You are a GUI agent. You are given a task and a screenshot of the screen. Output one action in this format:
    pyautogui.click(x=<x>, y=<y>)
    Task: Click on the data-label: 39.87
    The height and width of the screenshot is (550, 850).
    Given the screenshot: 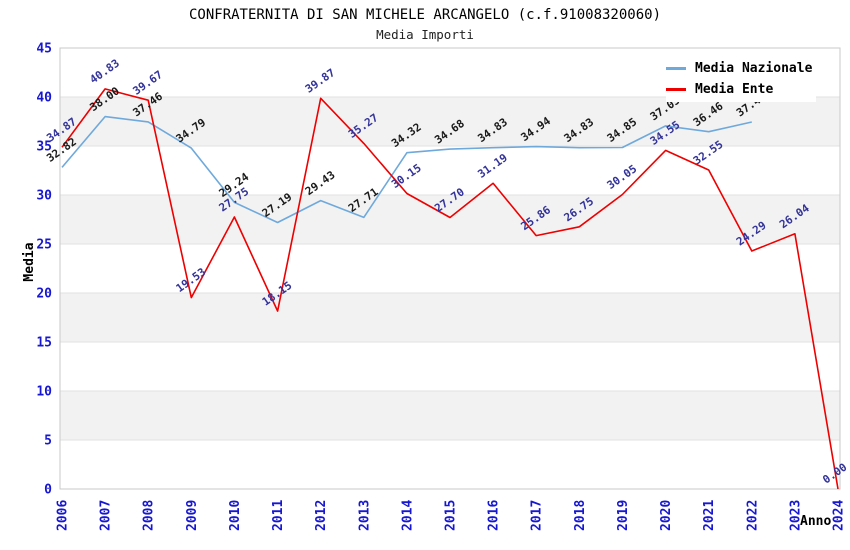 What is the action you would take?
    pyautogui.click(x=320, y=81)
    